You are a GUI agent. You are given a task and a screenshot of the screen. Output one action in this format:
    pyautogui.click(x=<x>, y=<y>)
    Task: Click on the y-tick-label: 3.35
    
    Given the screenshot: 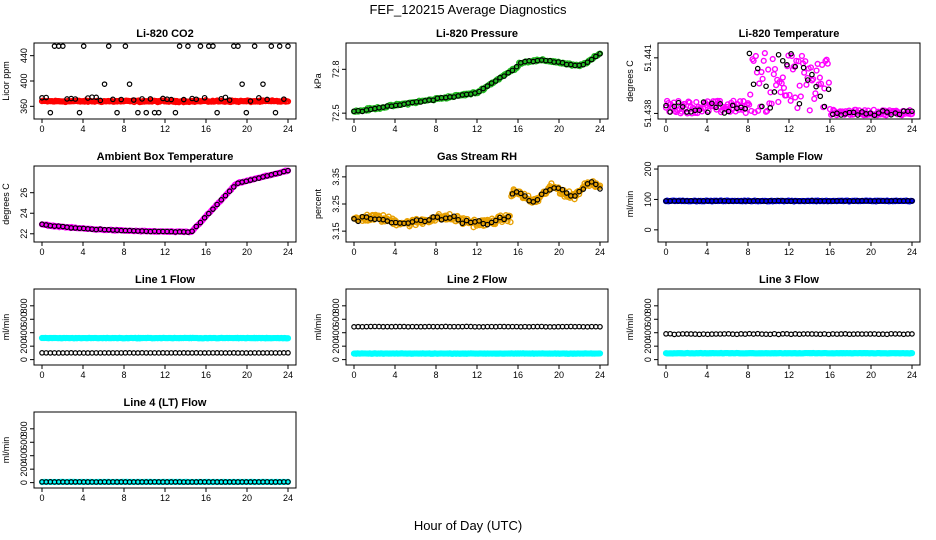 What is the action you would take?
    pyautogui.click(x=336, y=177)
    